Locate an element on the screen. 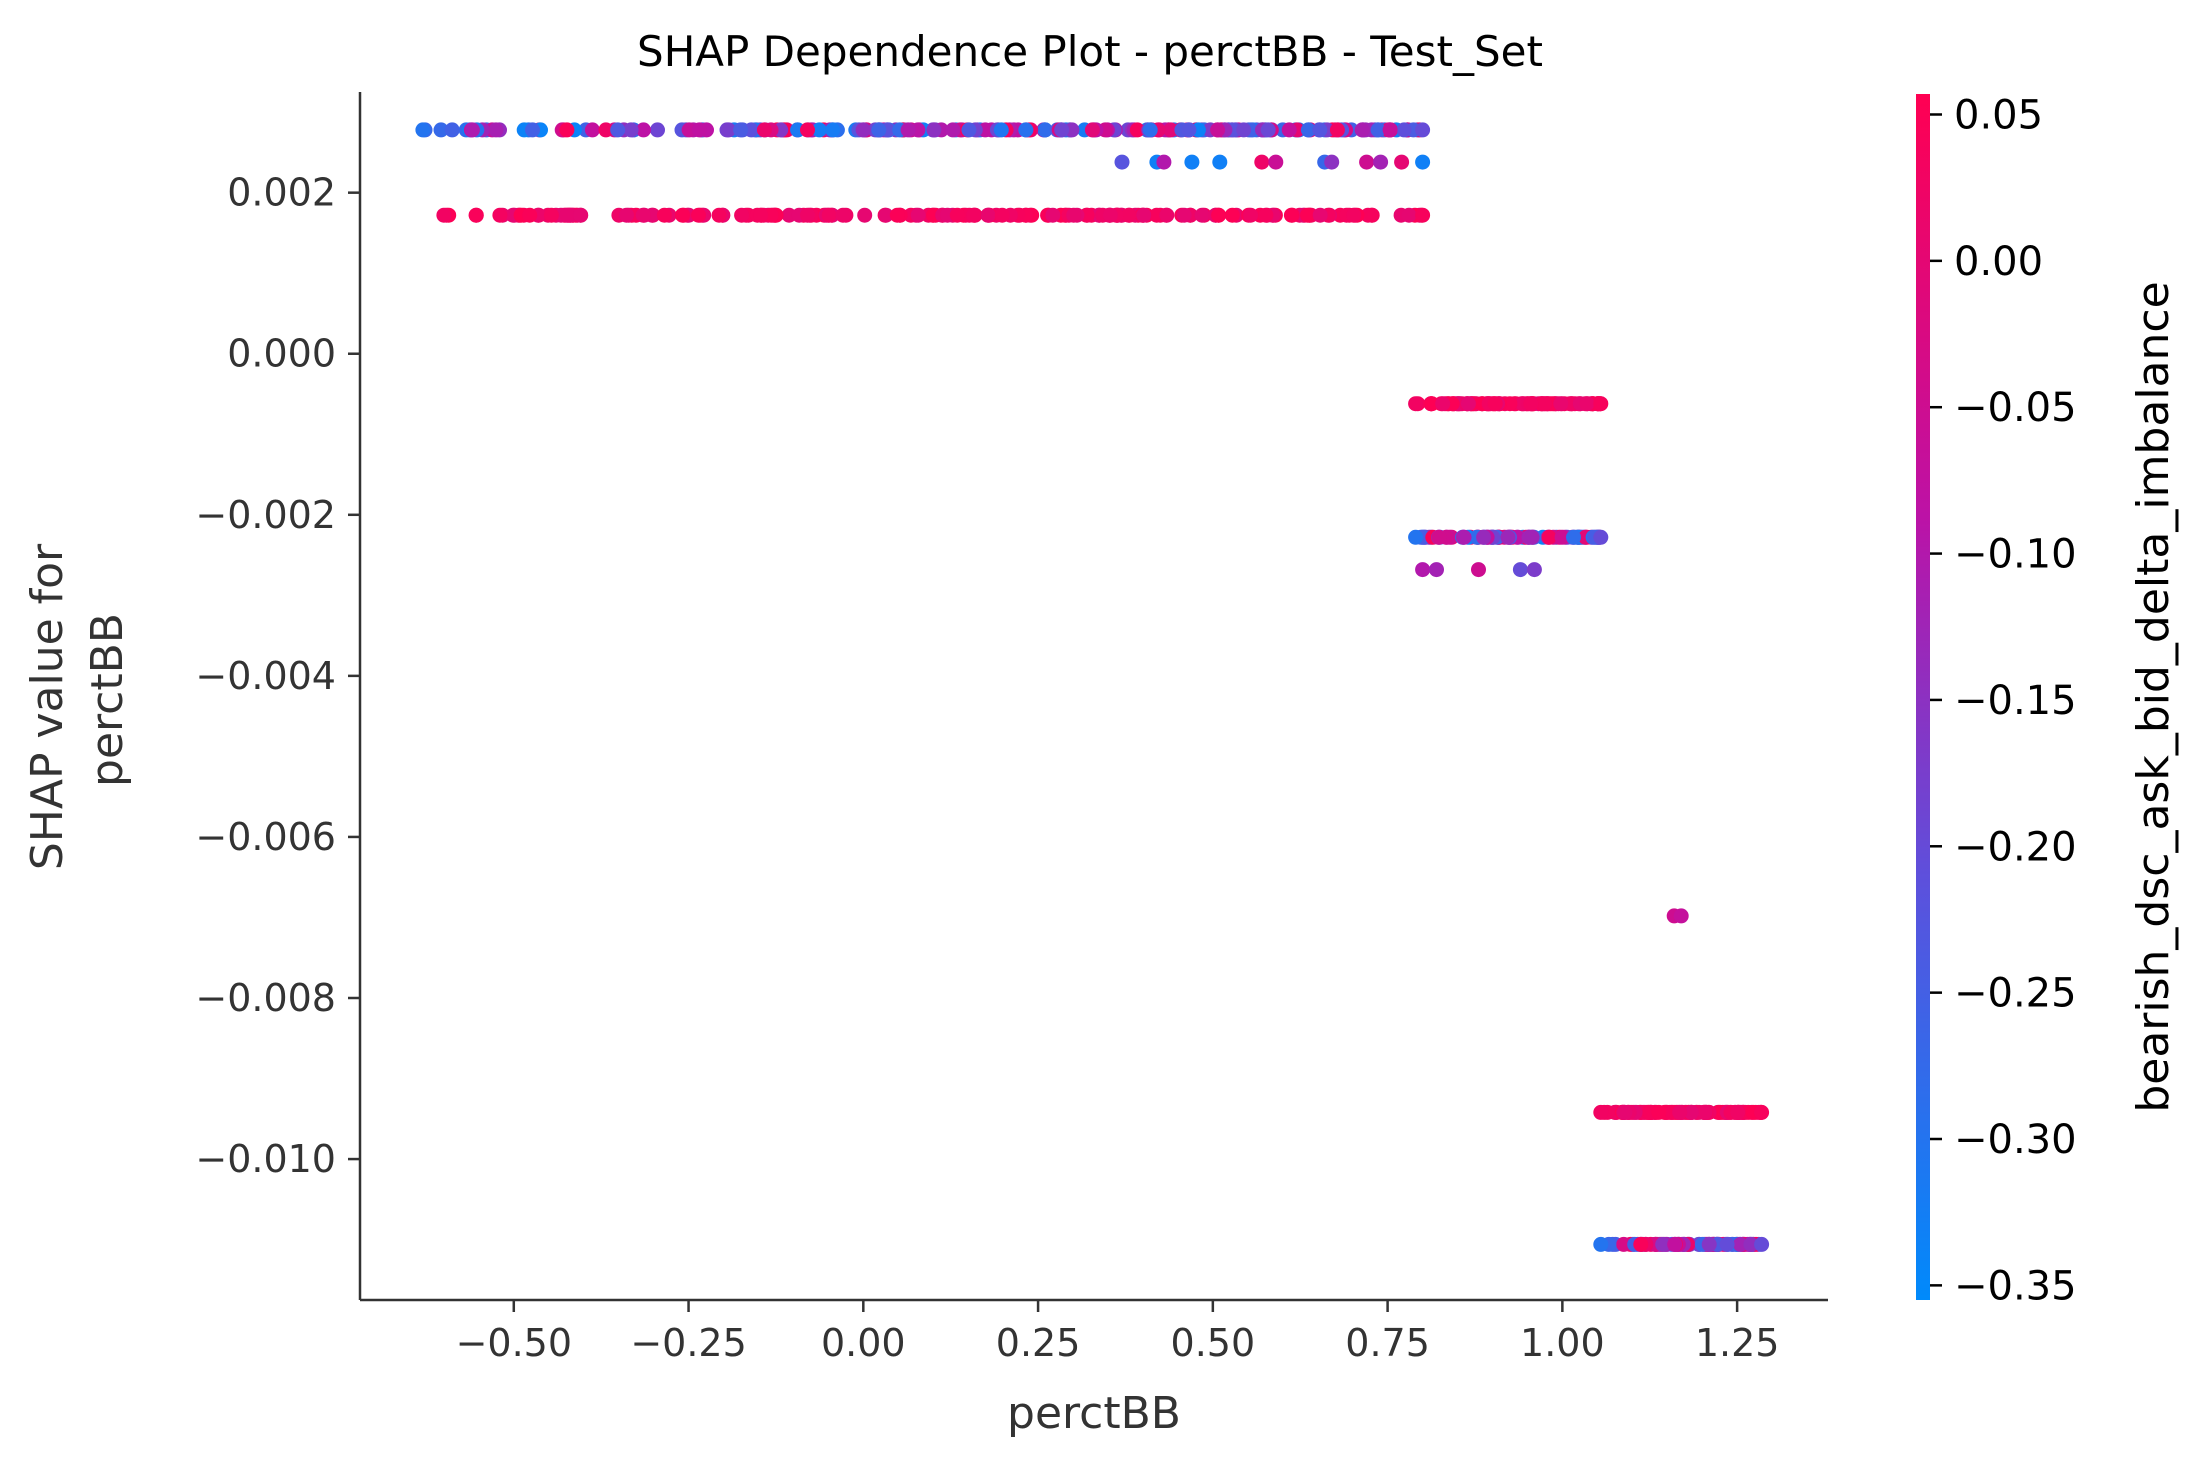 This screenshot has width=2196, height=1470. y-tick-label: −0.008 is located at coordinates (265, 998).